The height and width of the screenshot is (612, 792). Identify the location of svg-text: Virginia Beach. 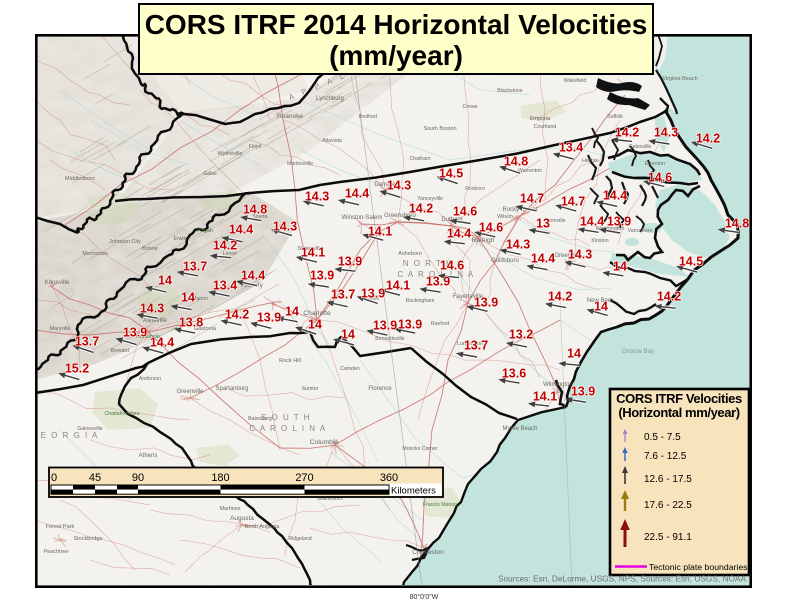
(679, 79).